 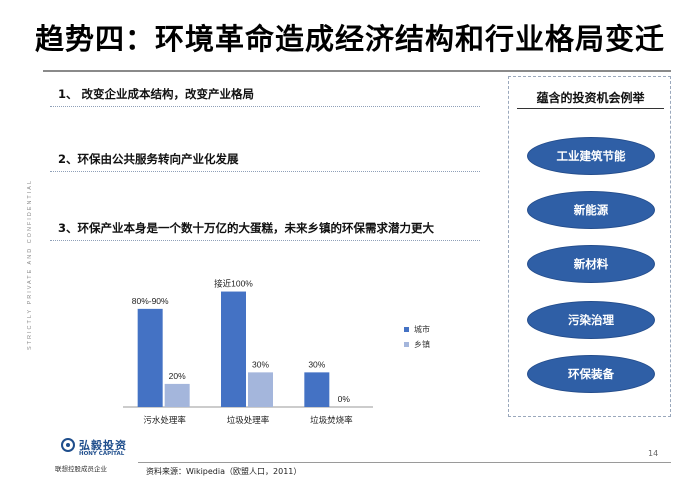 What do you see at coordinates (248, 420) in the screenshot?
I see `category-label-1: 垃圾处理率` at bounding box center [248, 420].